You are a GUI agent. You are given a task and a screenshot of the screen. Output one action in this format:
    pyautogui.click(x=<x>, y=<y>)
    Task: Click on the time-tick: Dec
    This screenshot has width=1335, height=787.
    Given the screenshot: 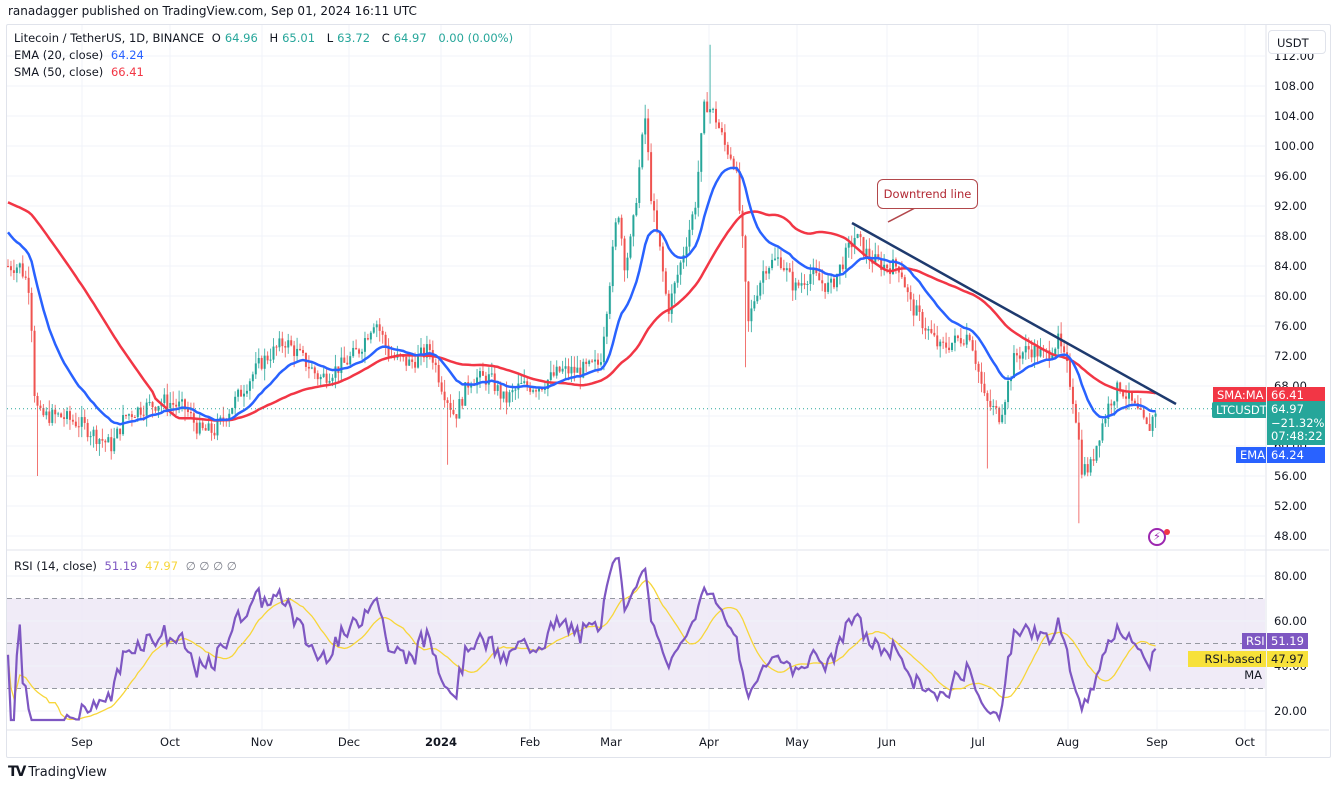 What is the action you would take?
    pyautogui.click(x=349, y=742)
    